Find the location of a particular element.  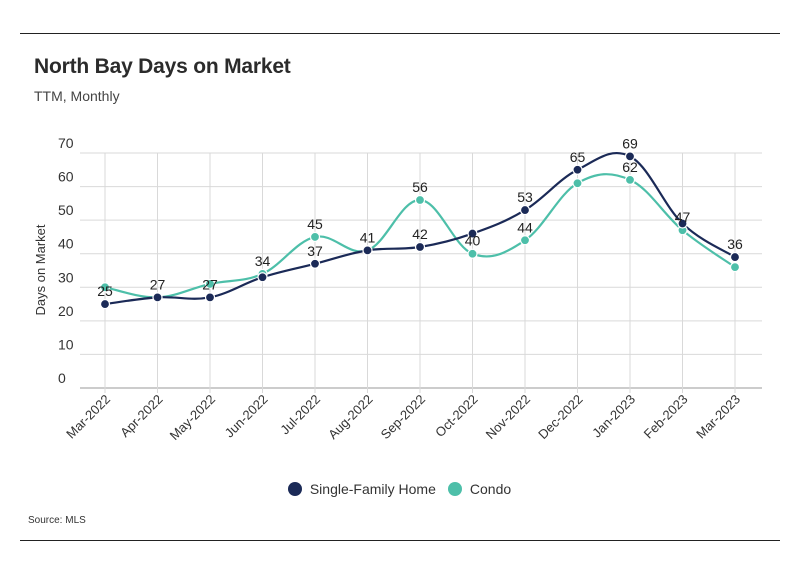

data-label: 53 is located at coordinates (525, 197).